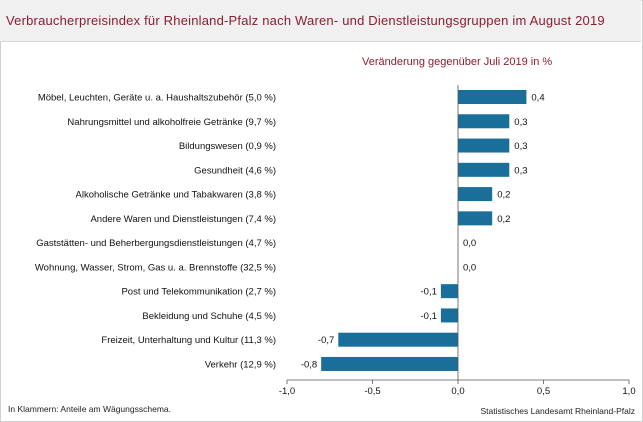 The width and height of the screenshot is (643, 422). Describe the element at coordinates (537, 98) in the screenshot. I see `value-label: 0,4` at that location.